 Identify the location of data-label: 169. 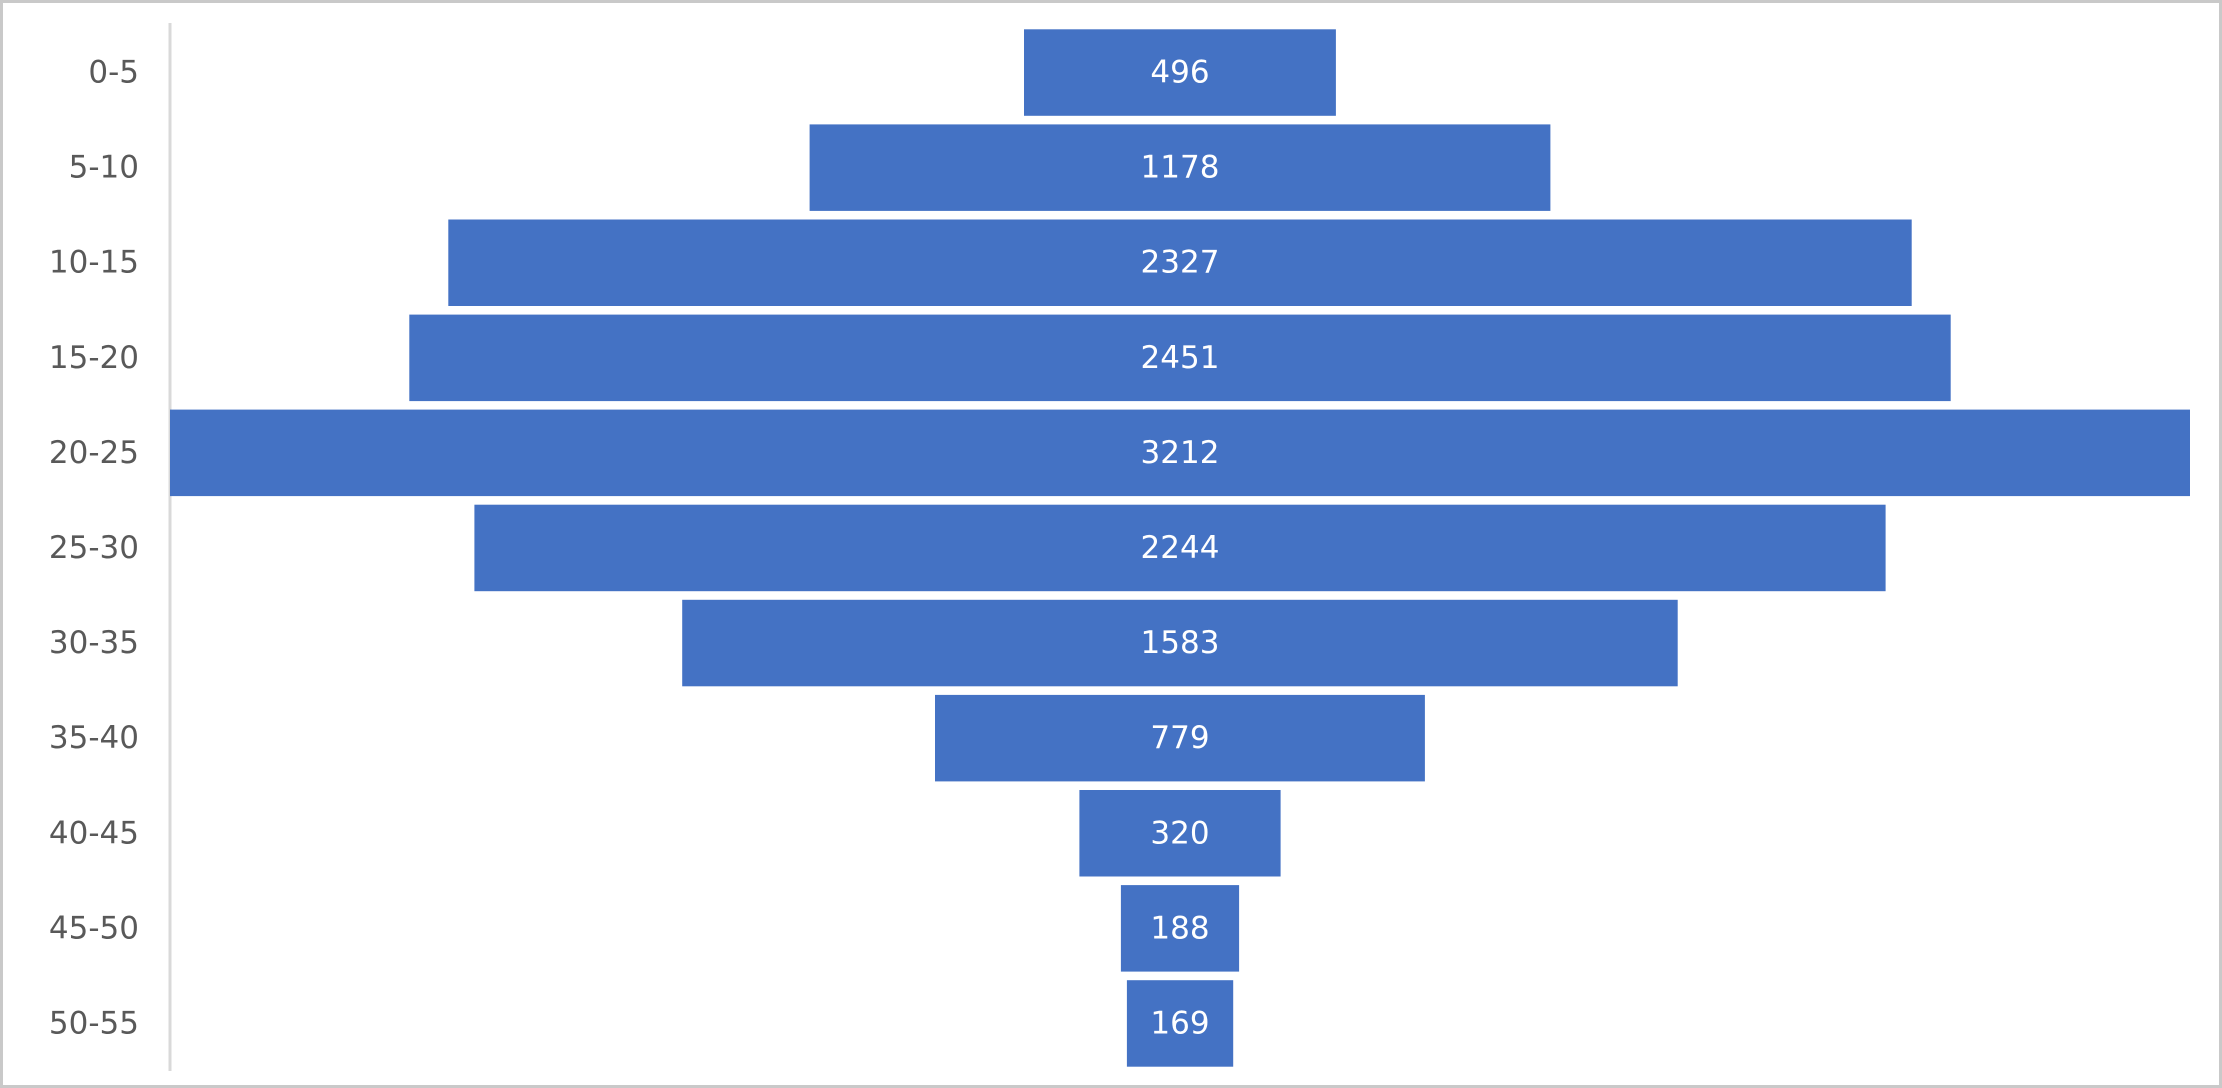
(1179, 1023).